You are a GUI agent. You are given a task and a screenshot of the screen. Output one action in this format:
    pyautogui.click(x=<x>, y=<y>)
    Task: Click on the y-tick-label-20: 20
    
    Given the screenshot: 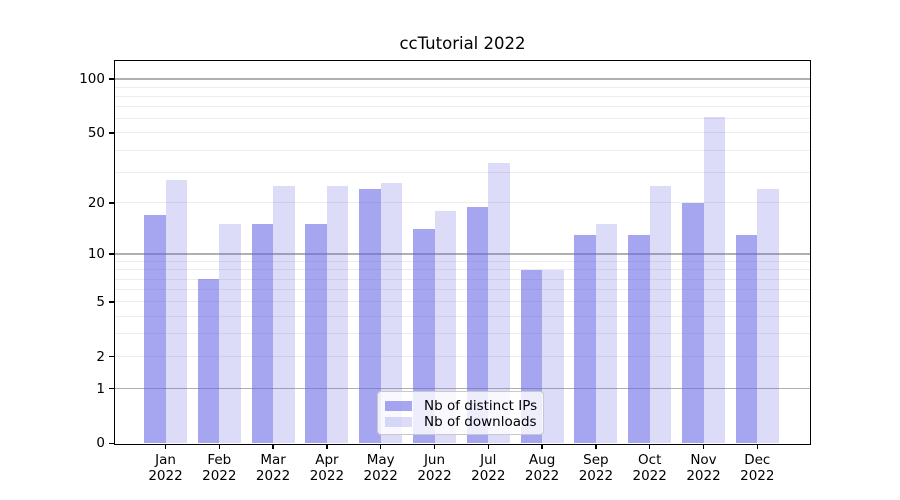 What is the action you would take?
    pyautogui.click(x=96, y=202)
    